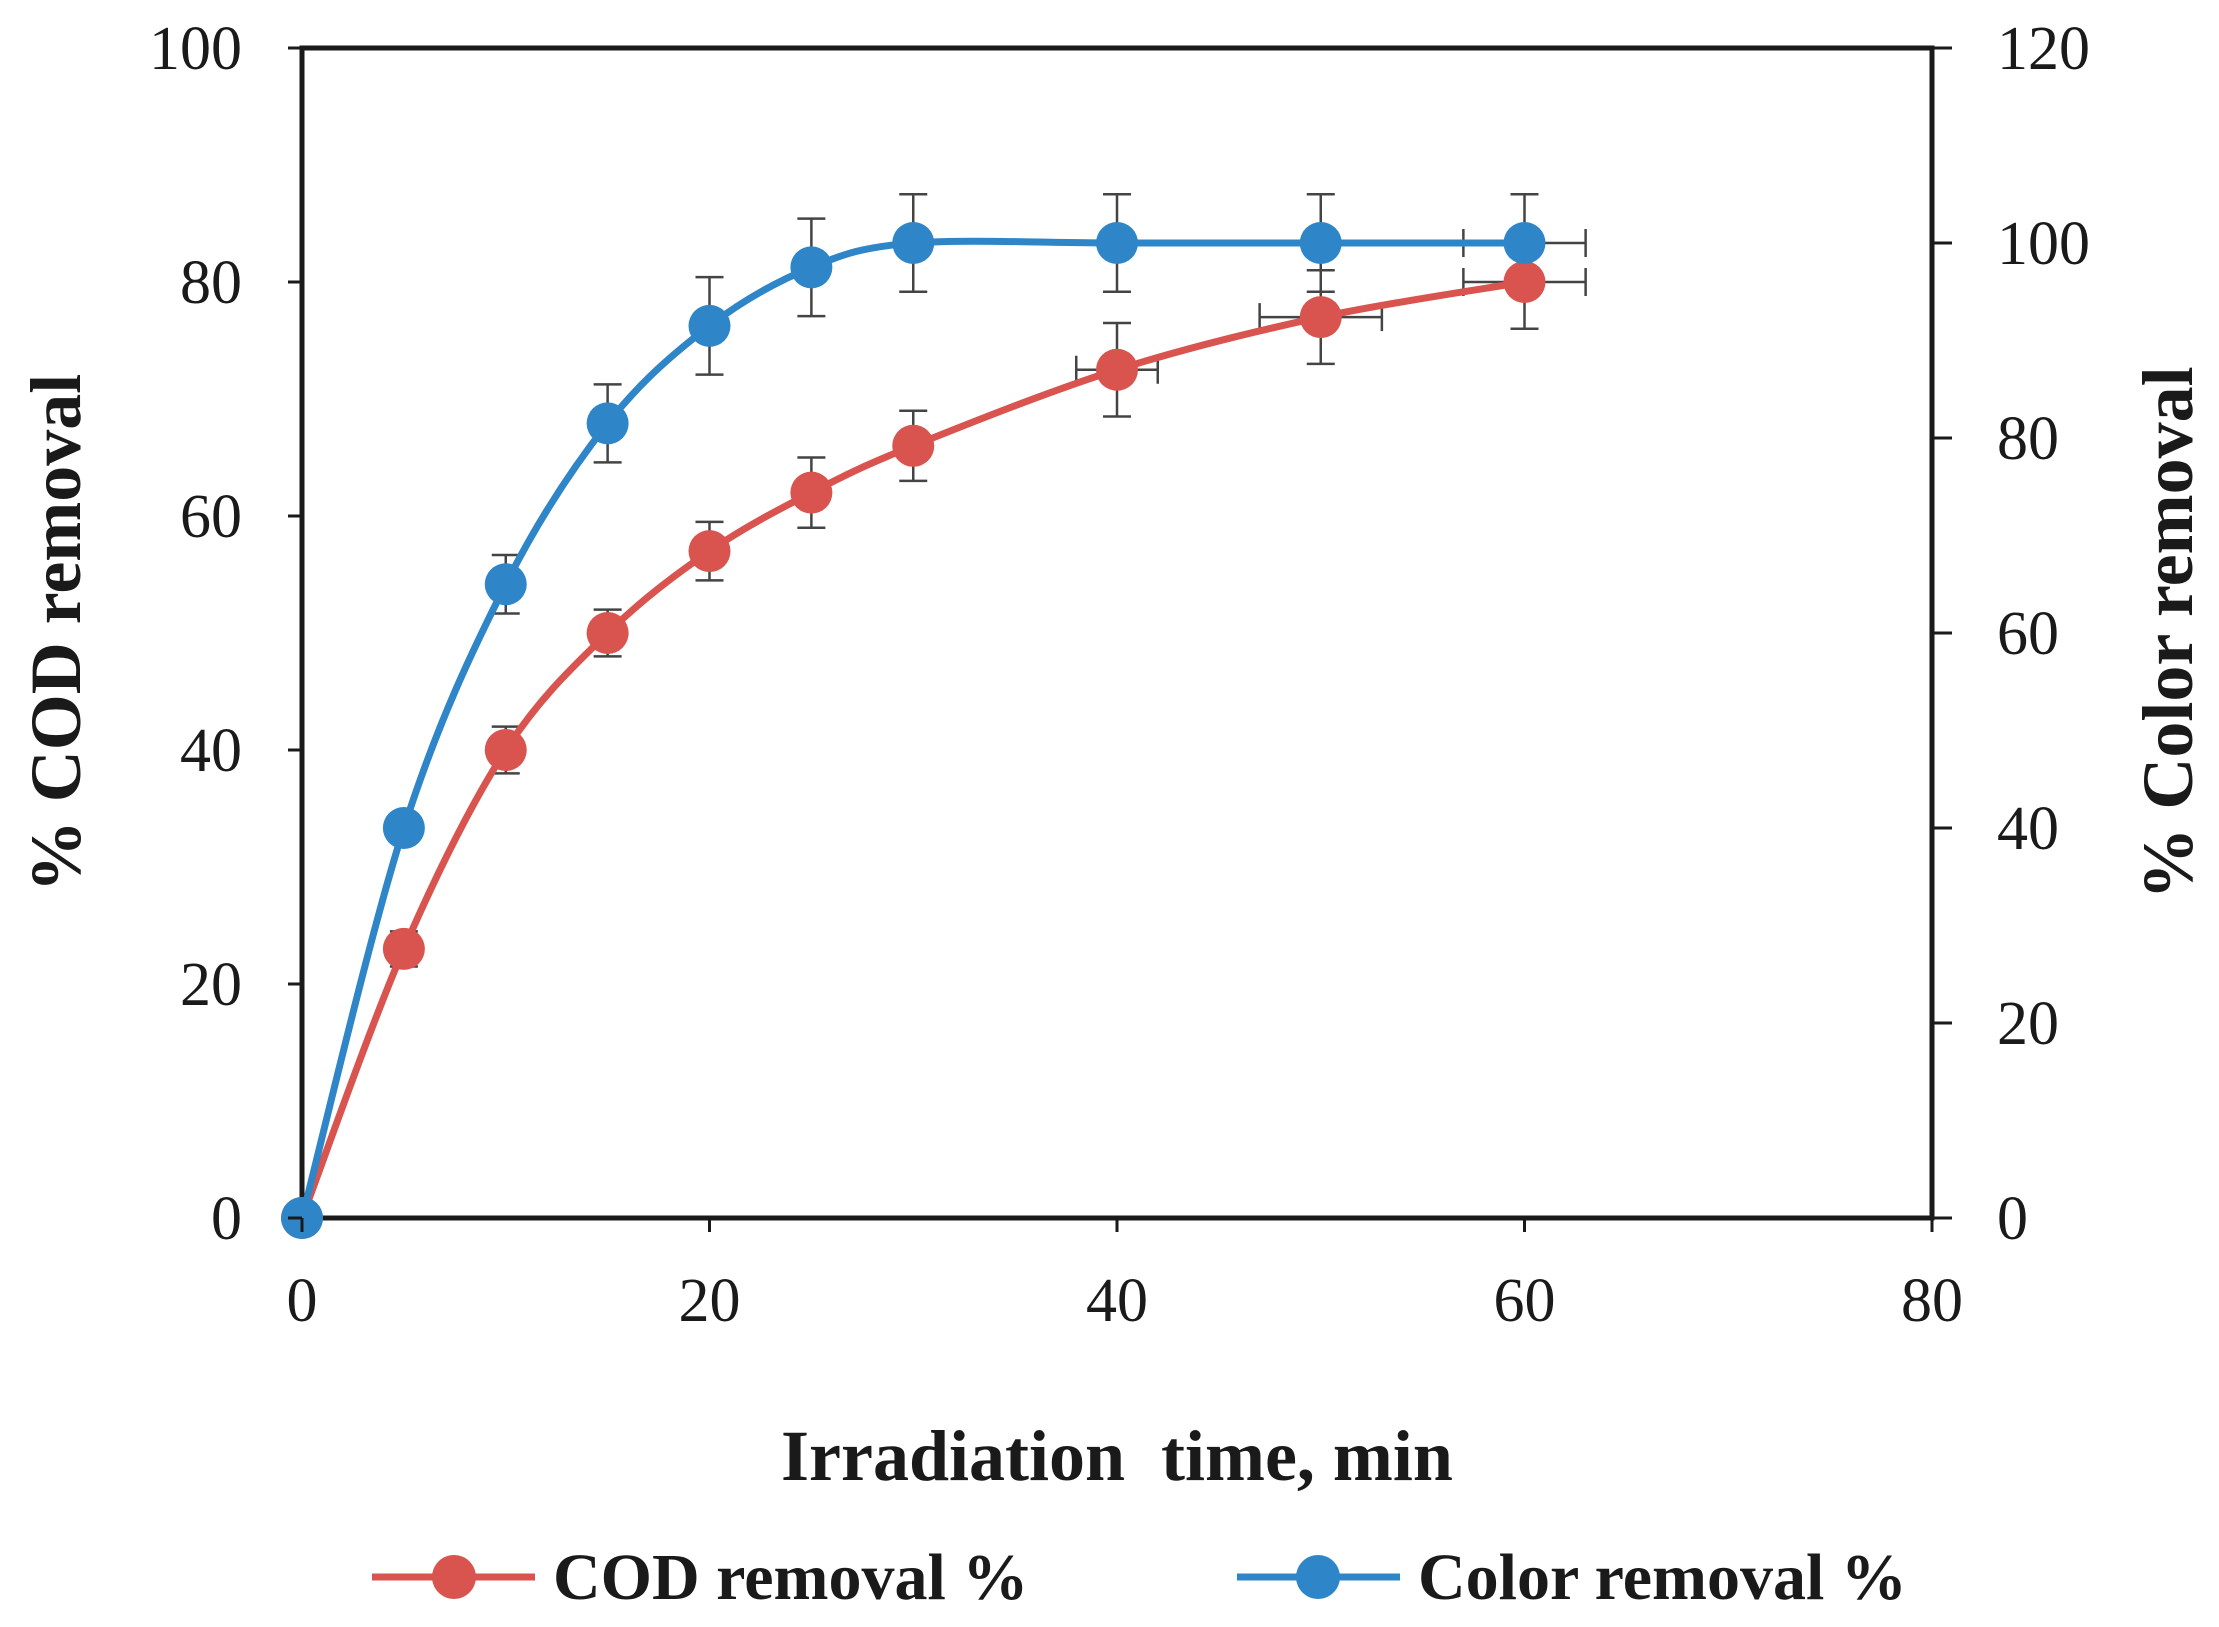 The height and width of the screenshot is (1627, 2219). I want to click on x-axis-title: Irradiation time, min, so click(1117, 1456).